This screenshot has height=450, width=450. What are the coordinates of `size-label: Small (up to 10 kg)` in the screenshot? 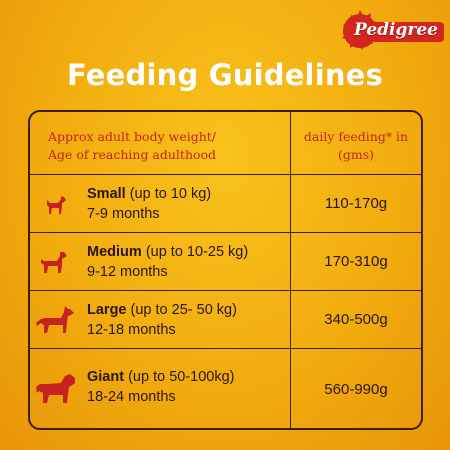 It's located at (149, 194).